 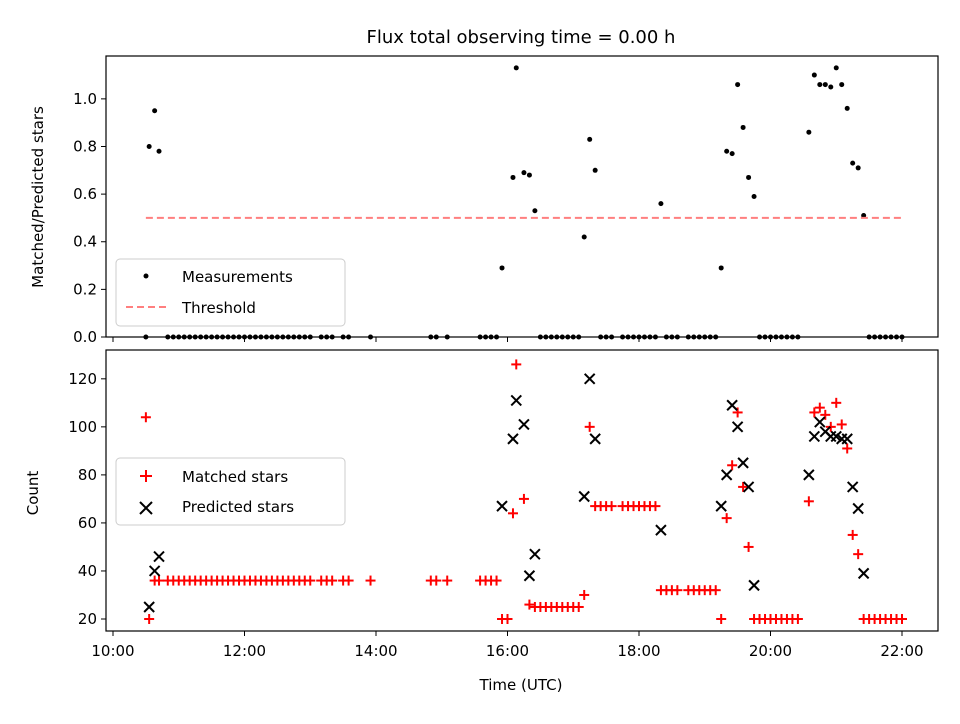 What do you see at coordinates (237, 277) in the screenshot?
I see `legend-label-measurements: Measurements` at bounding box center [237, 277].